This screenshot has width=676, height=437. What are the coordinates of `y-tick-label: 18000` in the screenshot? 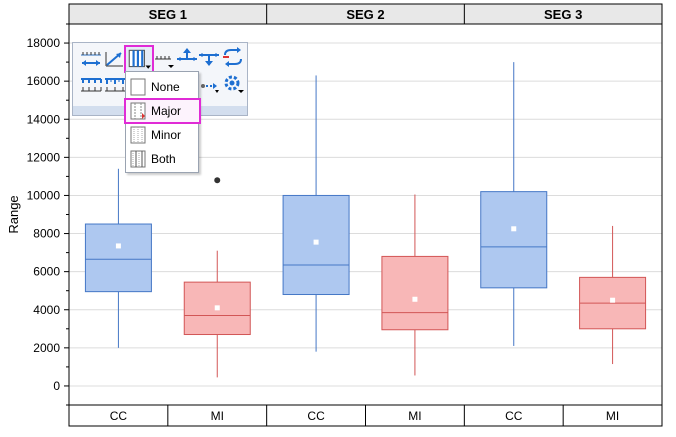 It's located at (44, 43).